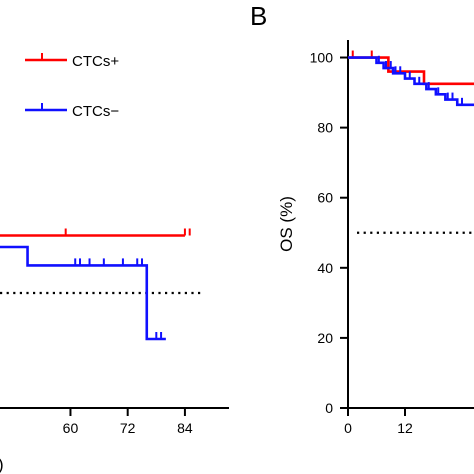 The width and height of the screenshot is (474, 474). What do you see at coordinates (95, 61) in the screenshot?
I see `legend-label-ctcs-positive: CTCs+` at bounding box center [95, 61].